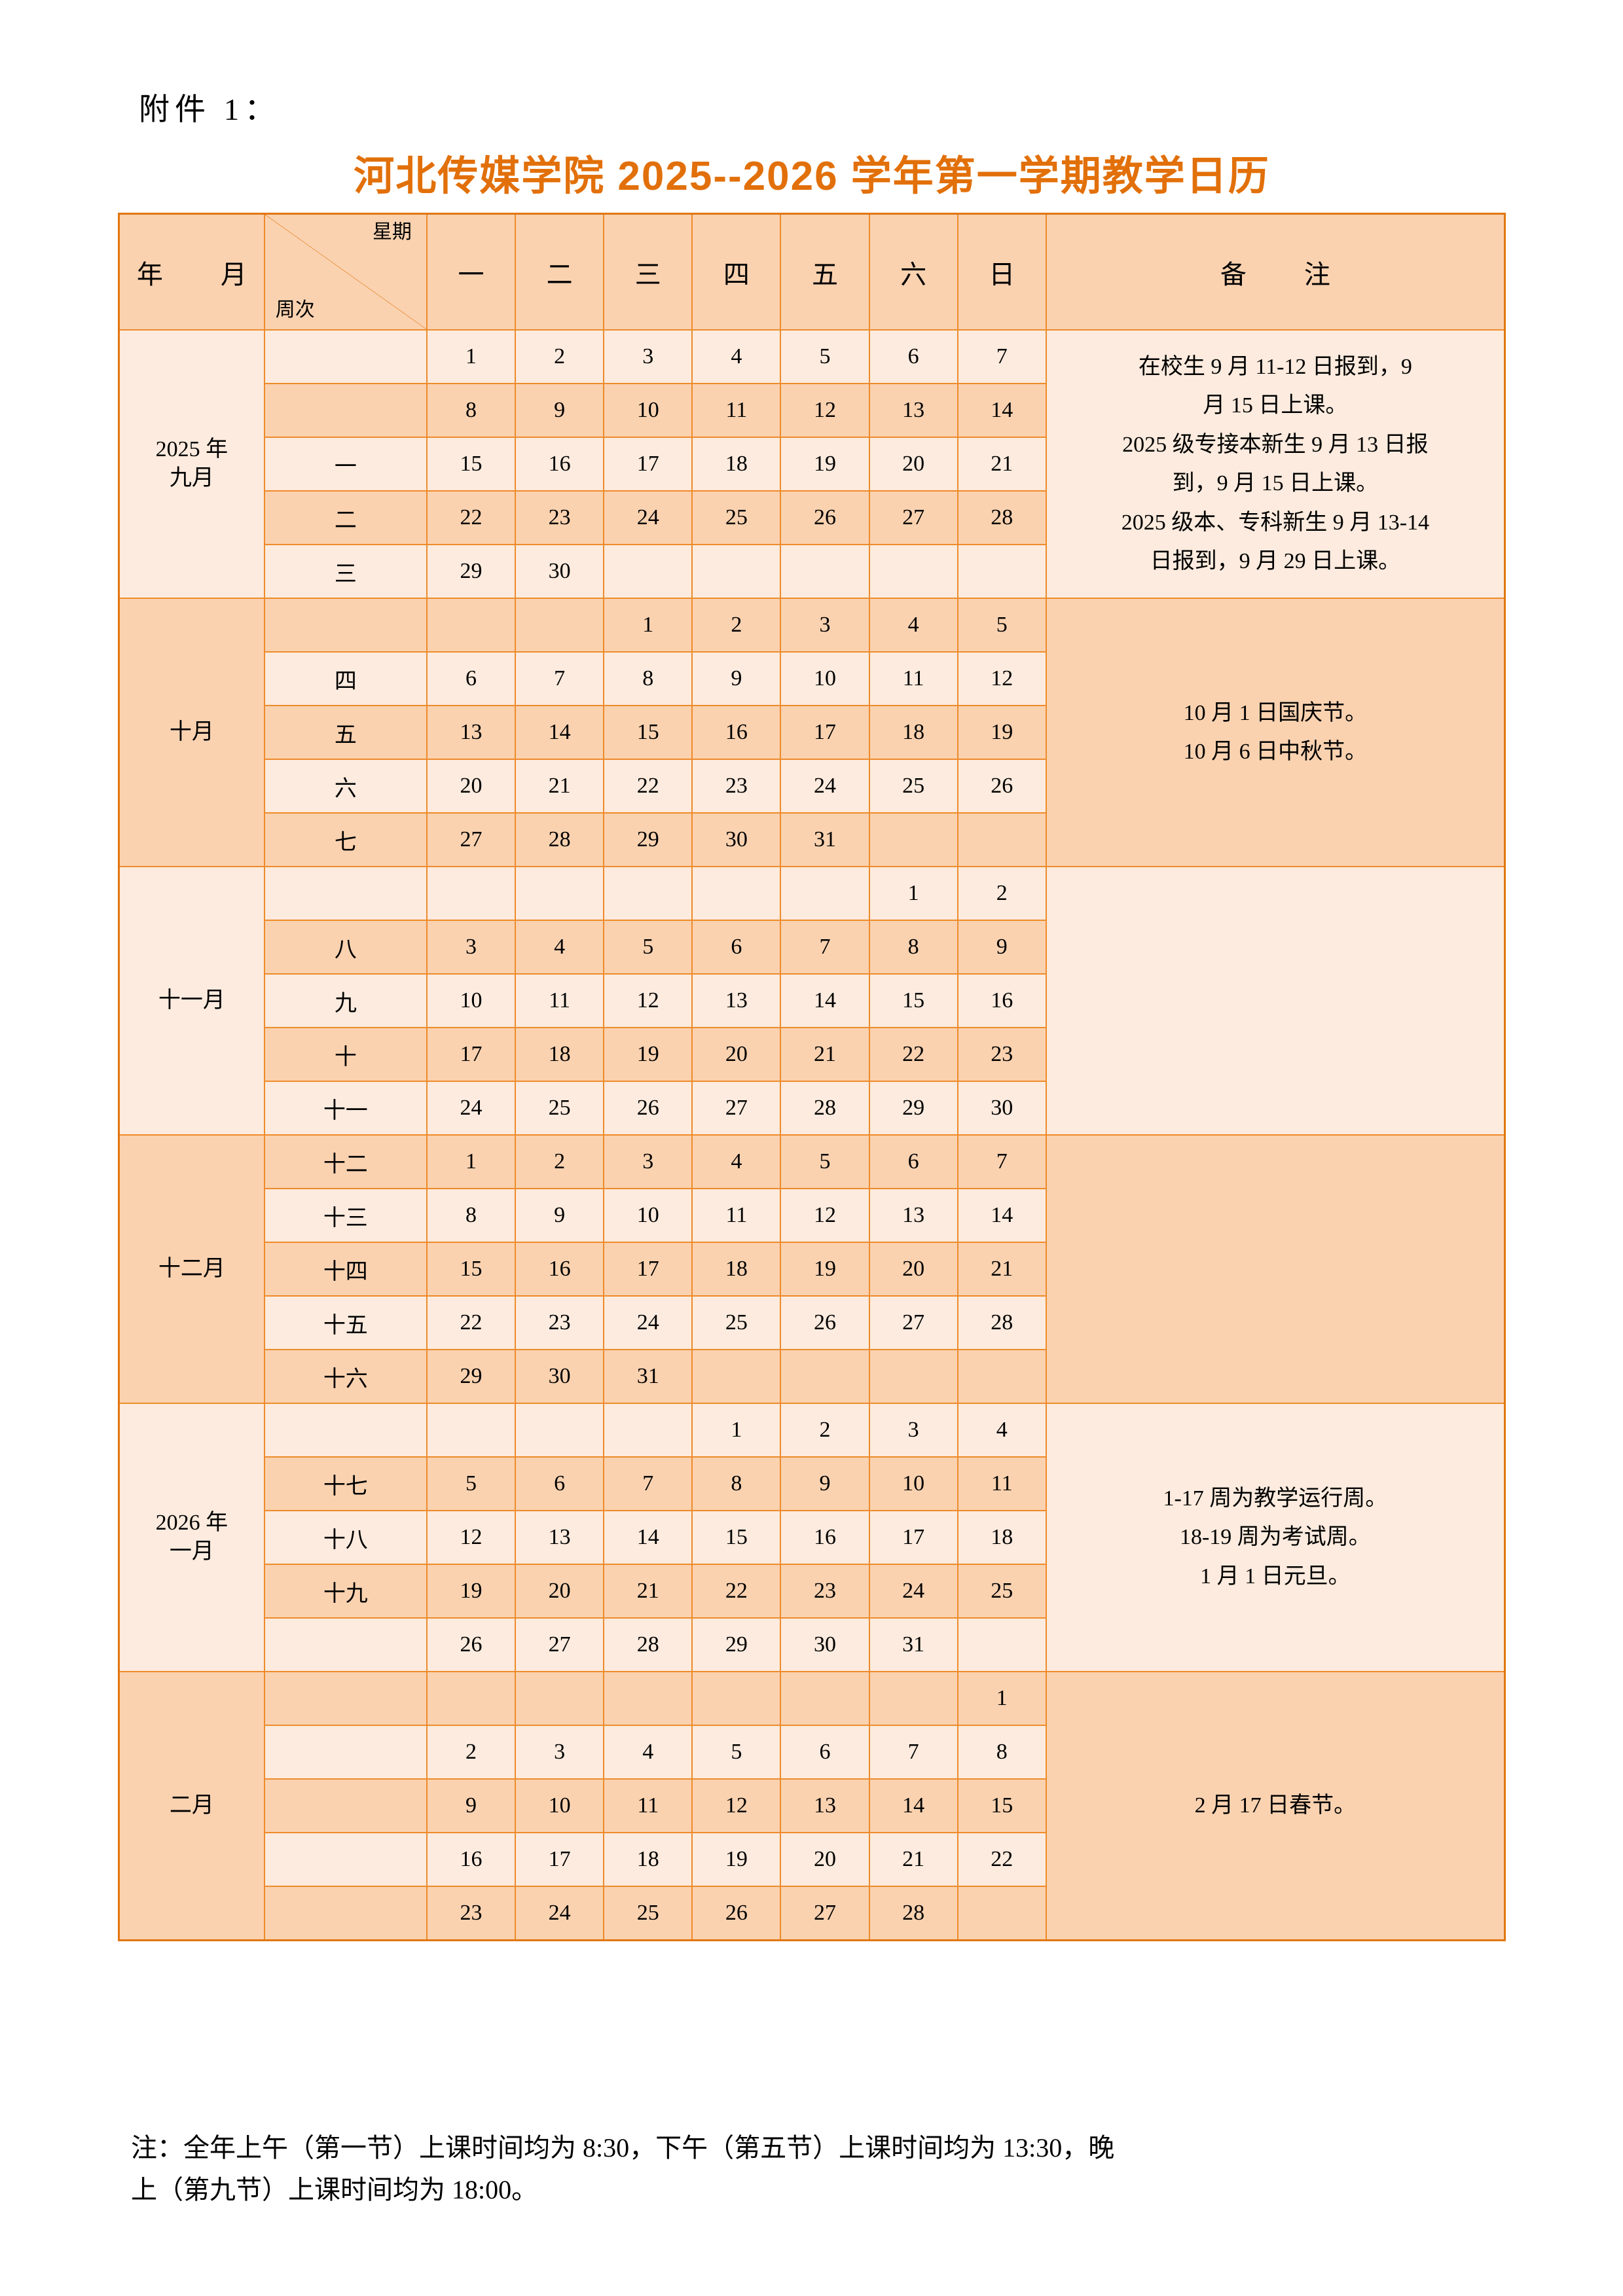 This screenshot has height=2296, width=1623. What do you see at coordinates (1275, 405) in the screenshot?
I see `remark-line: 月 15 日上课。` at bounding box center [1275, 405].